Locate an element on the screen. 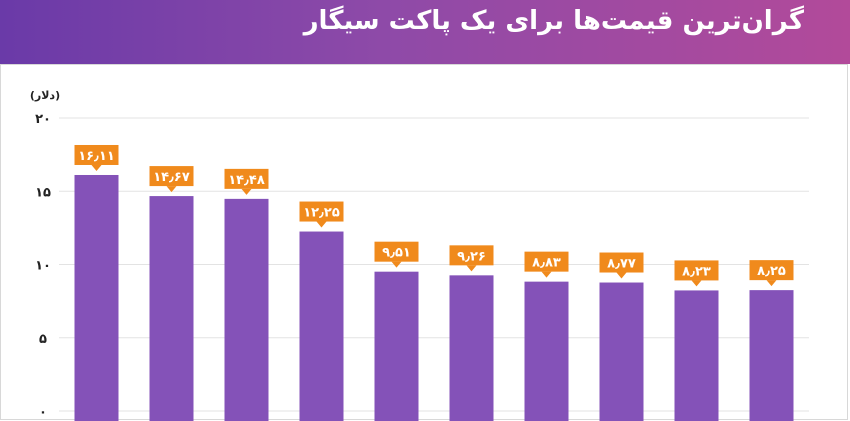 This screenshot has height=421, width=850. data-label: ۸٫۸۳ is located at coordinates (546, 263).